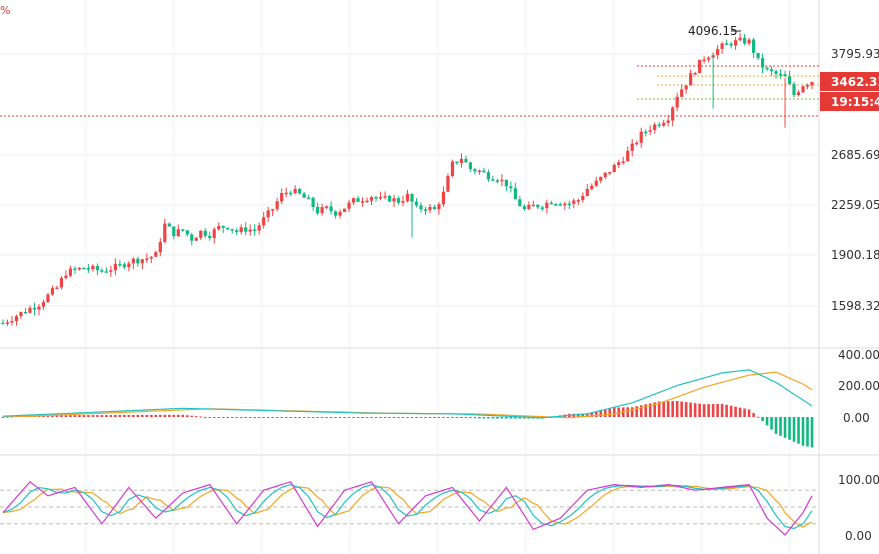 Image resolution: width=879 pixels, height=554 pixels. I want to click on price-tick-3: 2259.05, so click(855, 205).